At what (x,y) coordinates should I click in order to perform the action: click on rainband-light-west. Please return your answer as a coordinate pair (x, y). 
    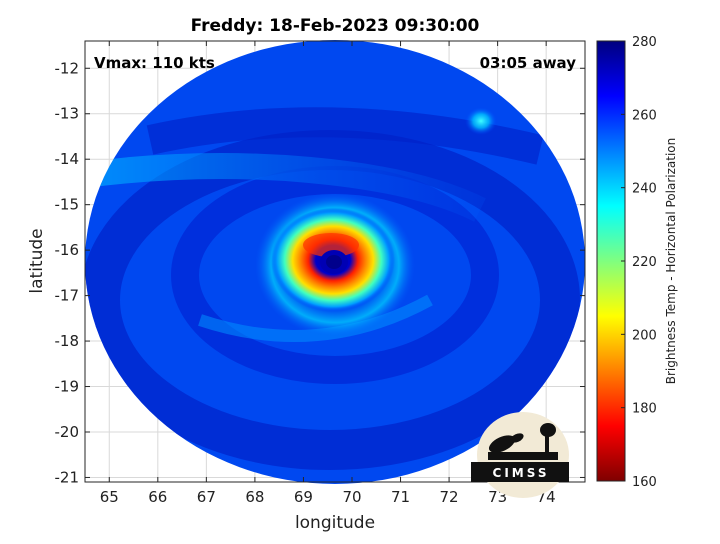
    Looking at the image, I should click on (285, 187).